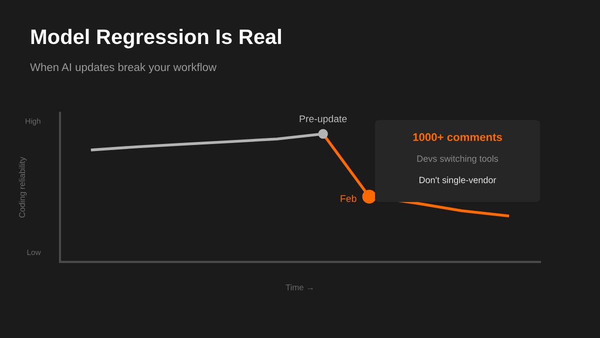  I want to click on chart-subtitle: When AI updates break your workflow, so click(123, 68).